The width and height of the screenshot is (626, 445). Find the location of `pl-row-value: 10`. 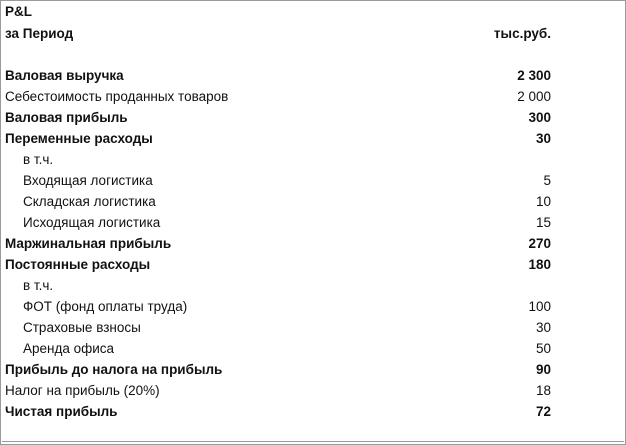

pl-row-value: 10 is located at coordinates (543, 201).